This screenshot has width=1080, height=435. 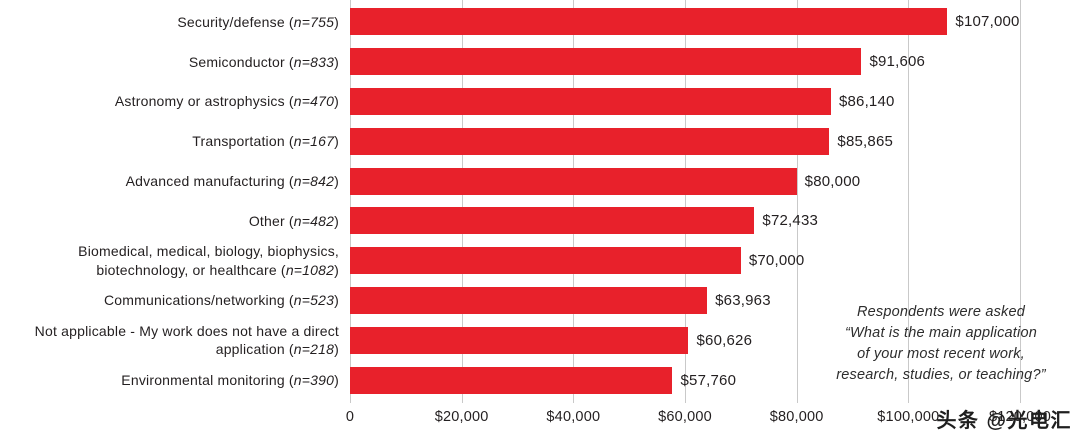 I want to click on watermark: 头条 @光电汇, so click(x=1004, y=418).